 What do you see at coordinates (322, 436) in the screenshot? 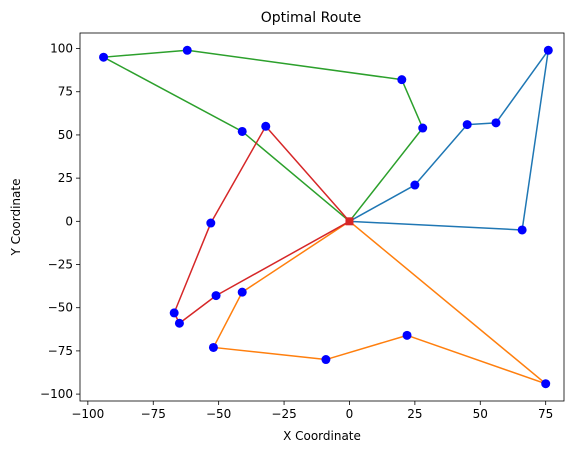
I see `x-axis-label: X Coordinate` at bounding box center [322, 436].